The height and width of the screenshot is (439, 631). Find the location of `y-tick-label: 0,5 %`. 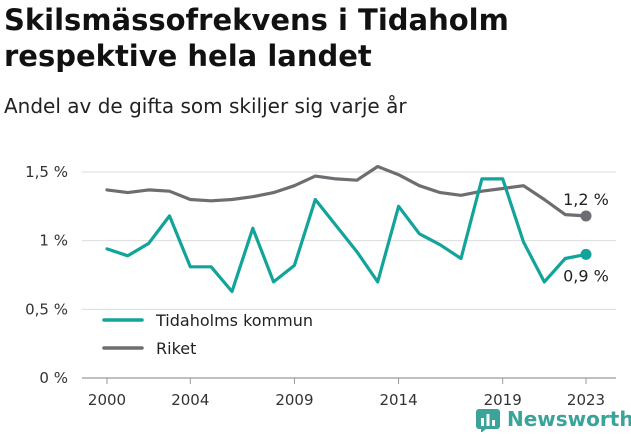

y-tick-label: 0,5 % is located at coordinates (46, 309).